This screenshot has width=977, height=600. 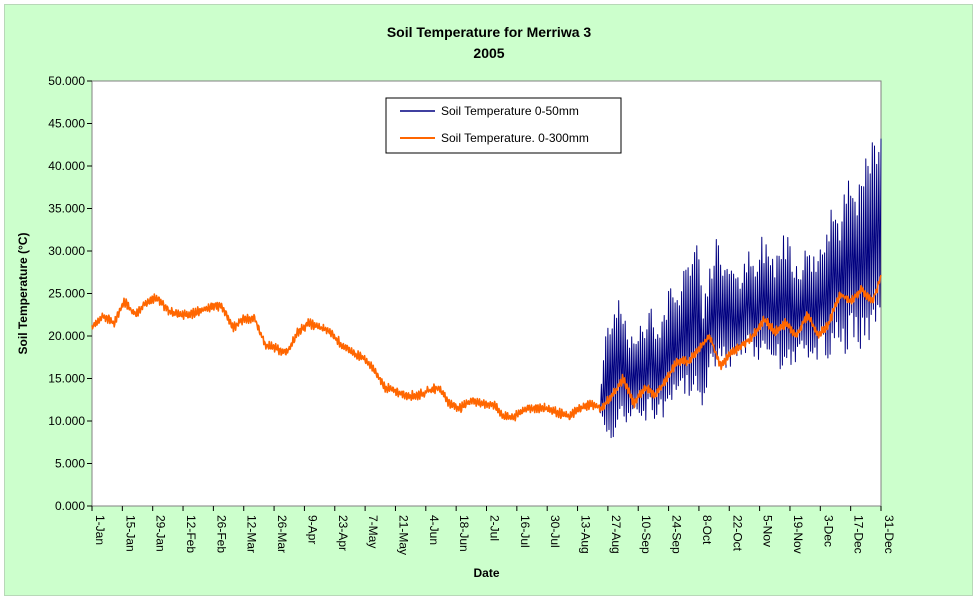 I want to click on x-tick-label: 8-Oct, so click(x=707, y=530).